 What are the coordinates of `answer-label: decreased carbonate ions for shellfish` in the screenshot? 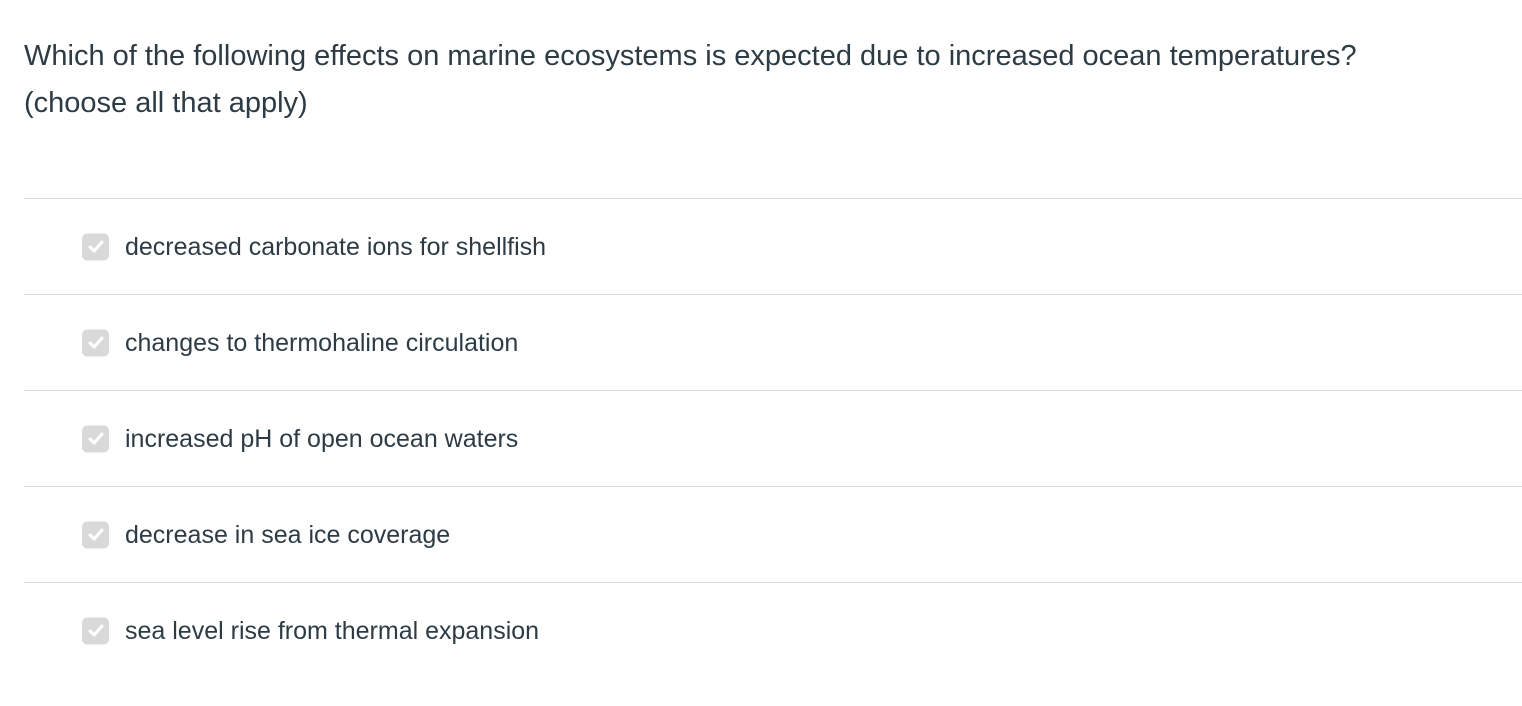 It's located at (336, 246).